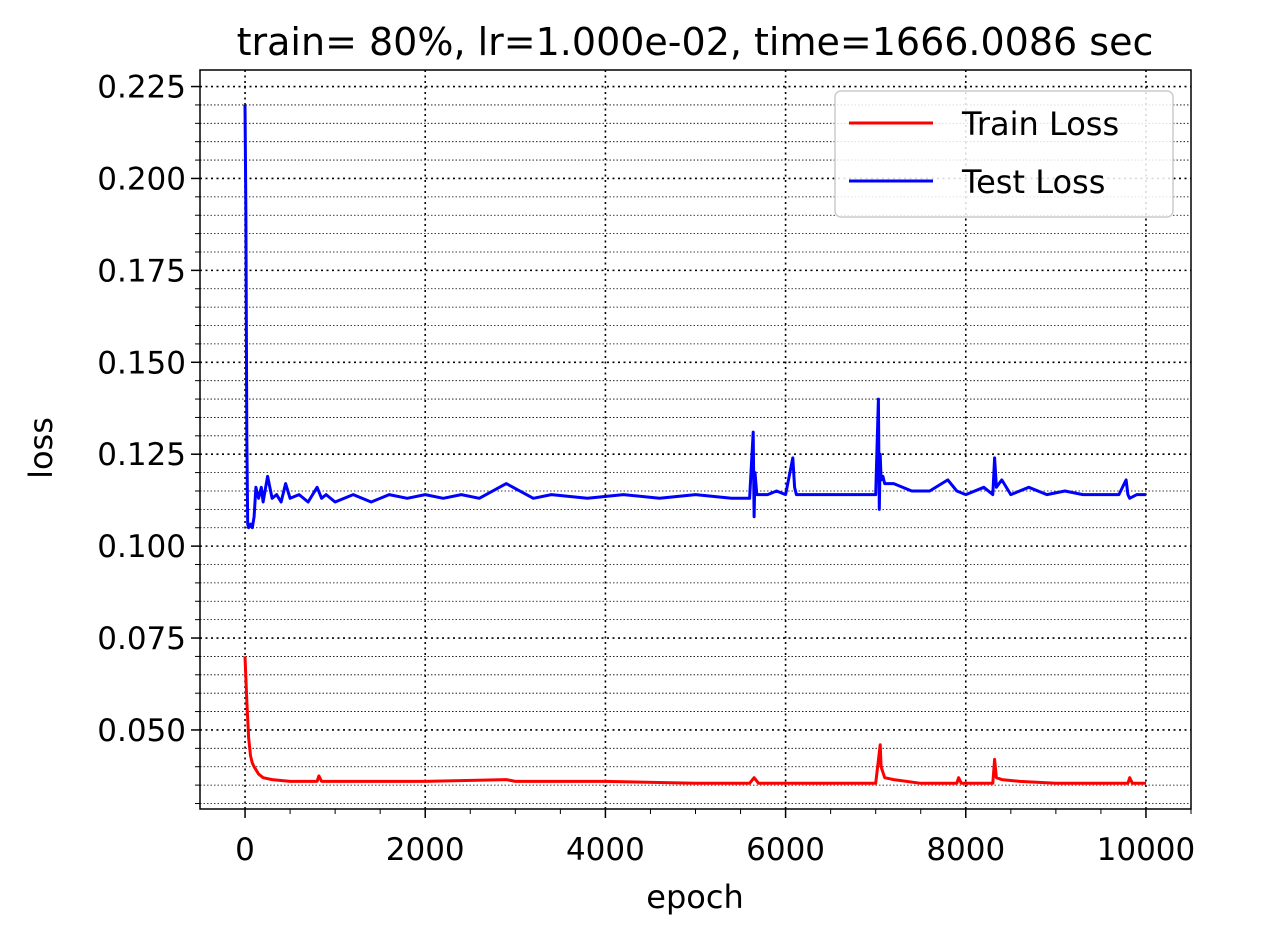  Describe the element at coordinates (141, 271) in the screenshot. I see `y-tick-label: 0.175` at that location.